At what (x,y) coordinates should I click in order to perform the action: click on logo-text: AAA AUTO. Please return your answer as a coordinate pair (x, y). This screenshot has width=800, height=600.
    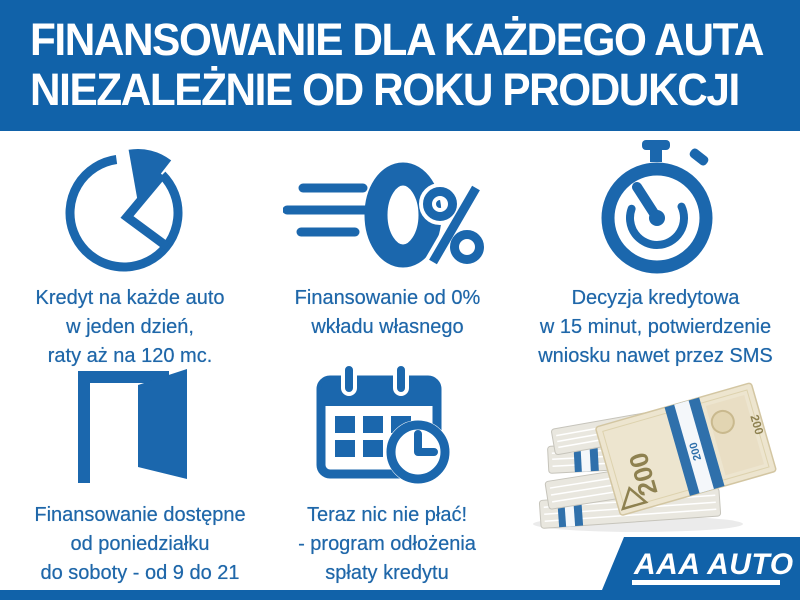
    Looking at the image, I should click on (713, 564).